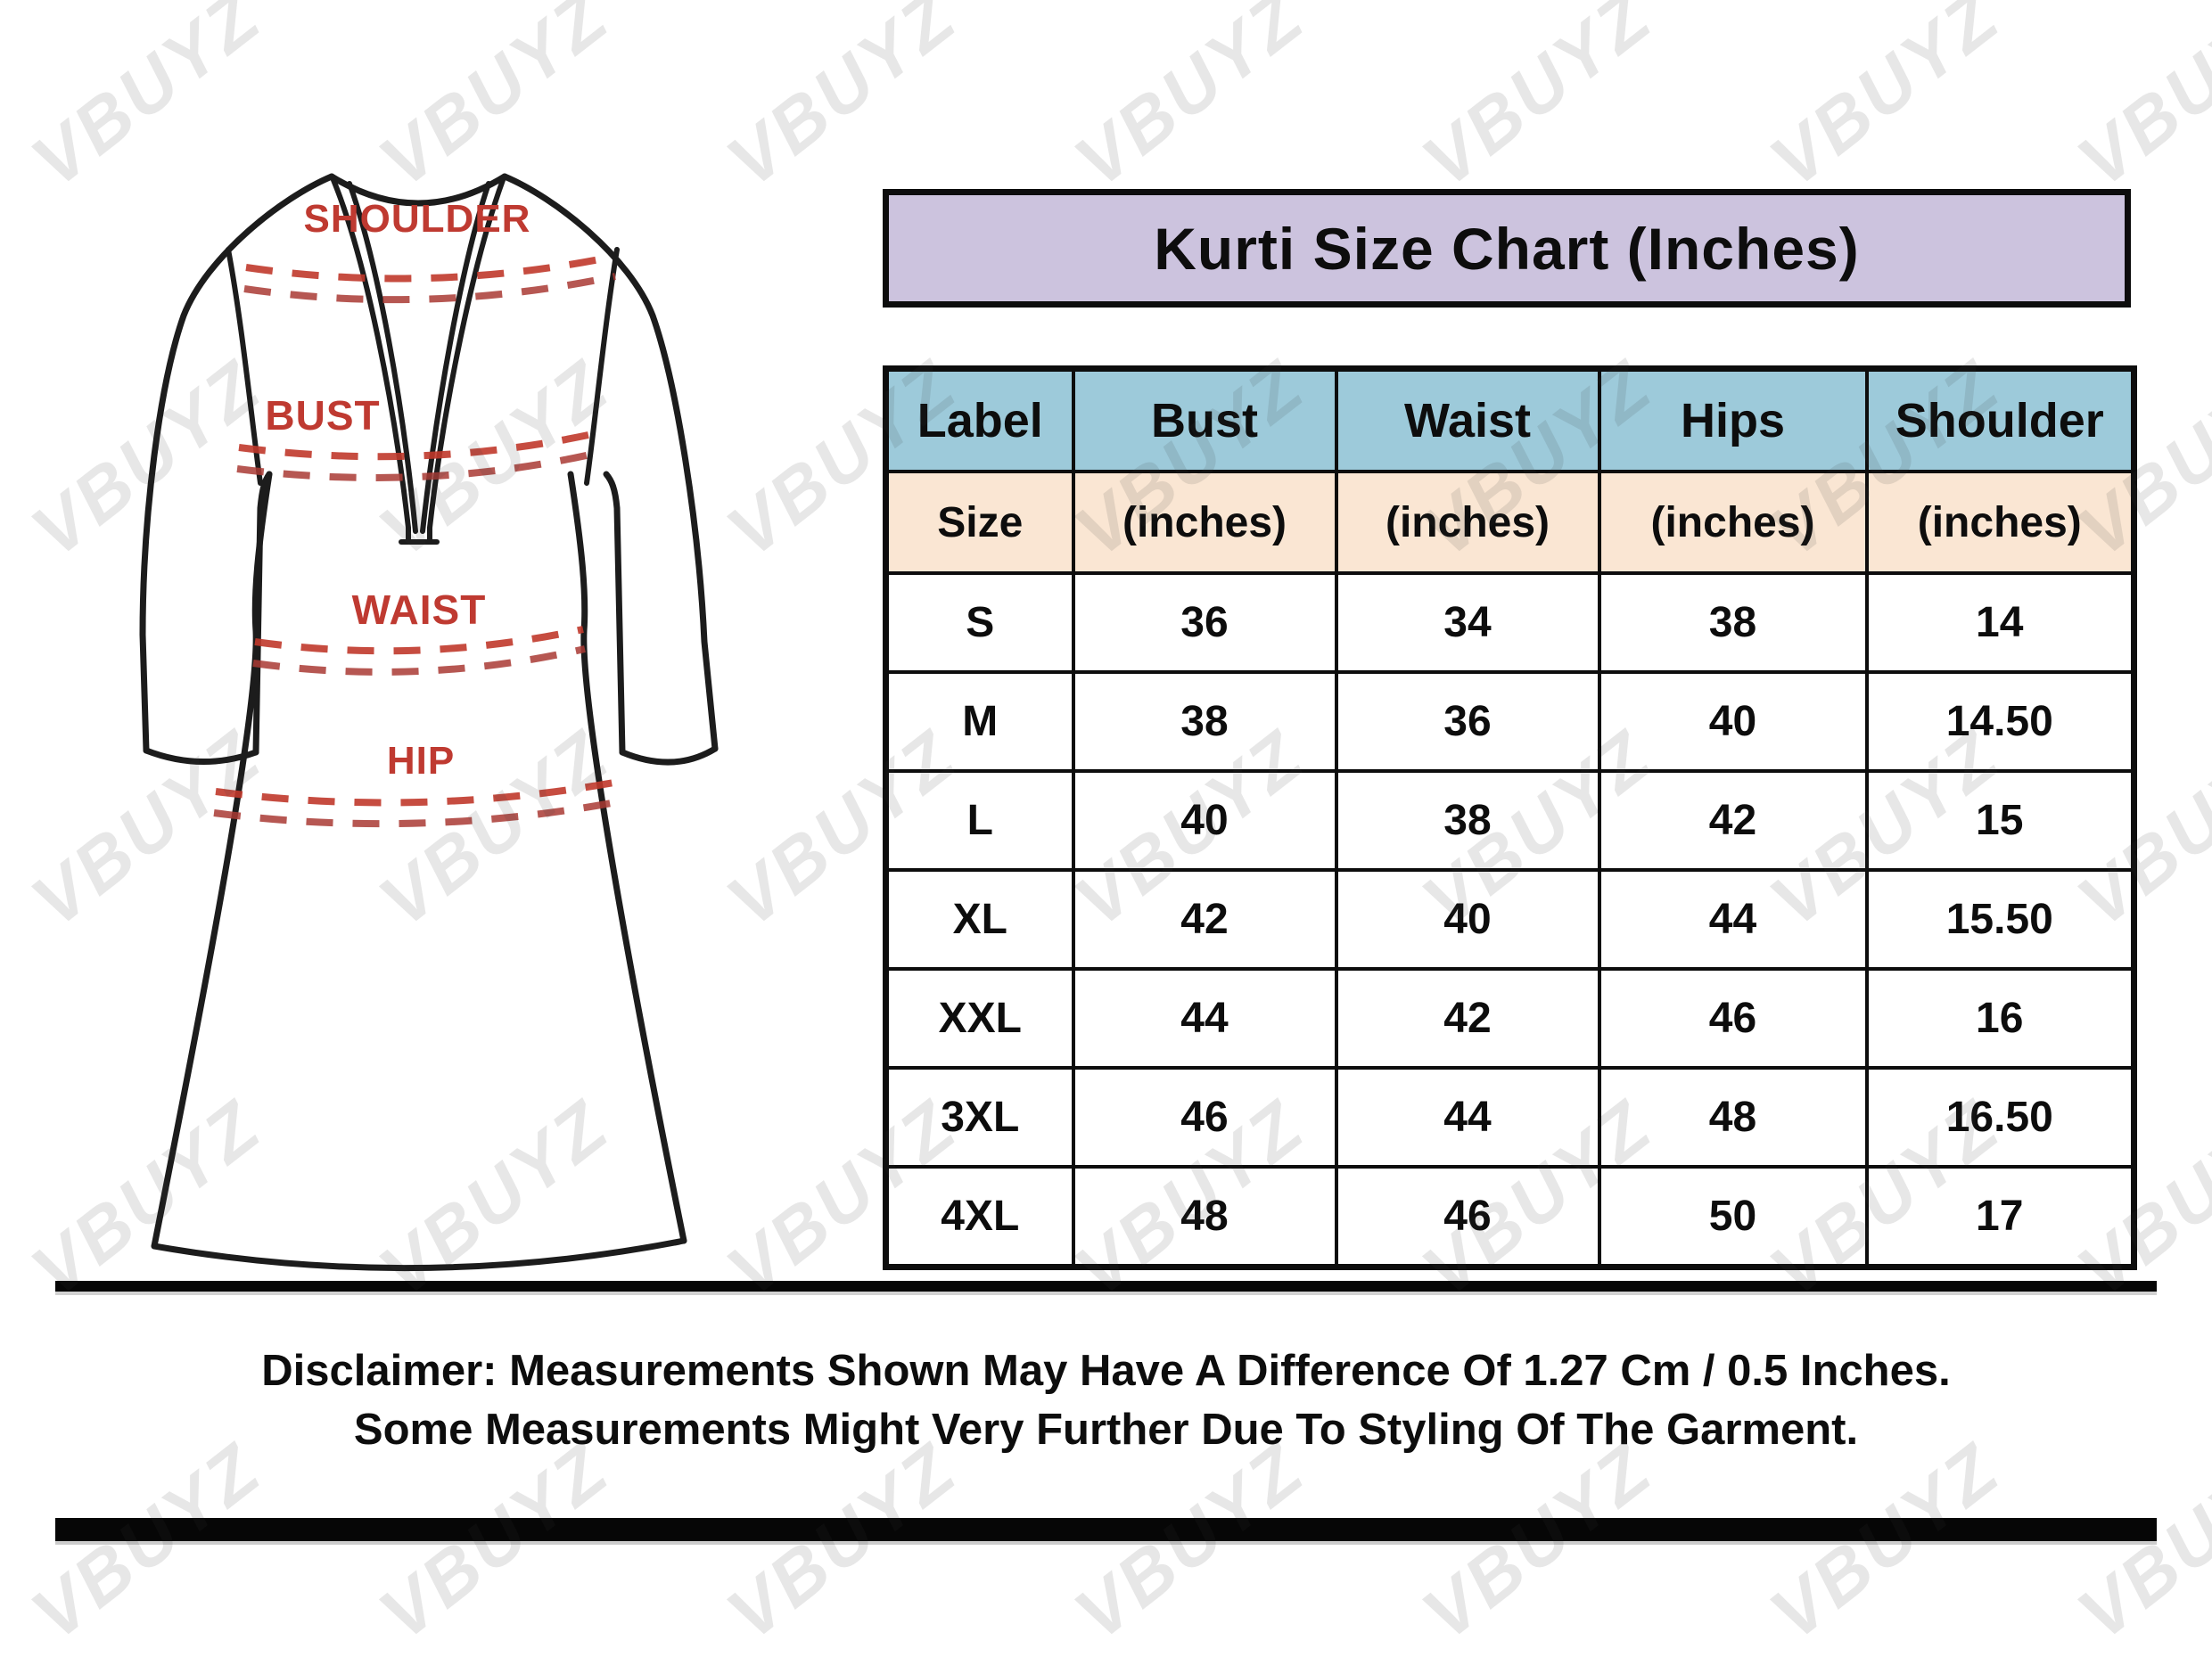 The image size is (2212, 1657). I want to click on size-cell: M, so click(979, 721).